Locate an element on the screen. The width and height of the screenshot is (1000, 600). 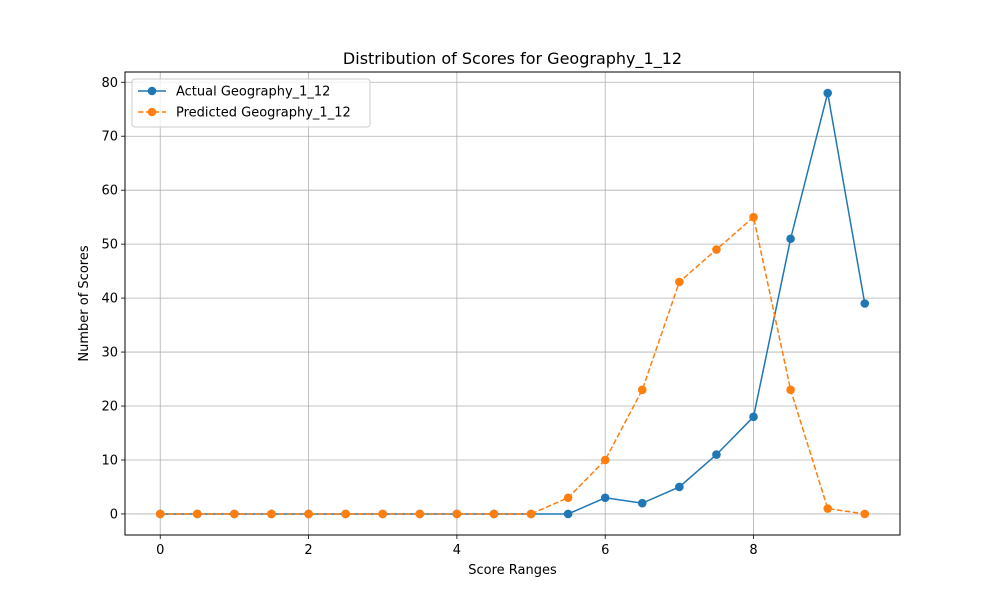
legend-box is located at coordinates (251, 103).